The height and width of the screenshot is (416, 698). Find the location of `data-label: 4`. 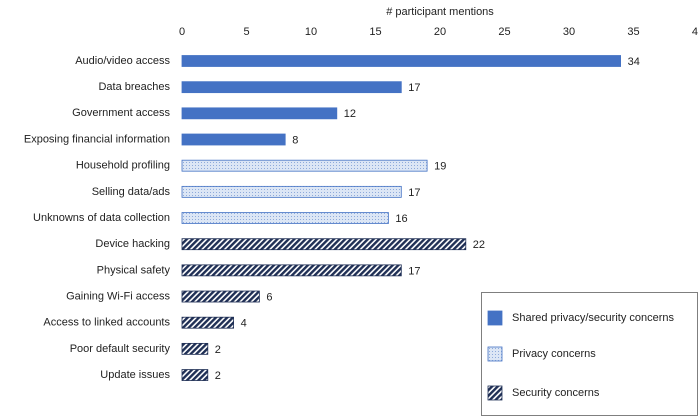

data-label: 4 is located at coordinates (244, 324).